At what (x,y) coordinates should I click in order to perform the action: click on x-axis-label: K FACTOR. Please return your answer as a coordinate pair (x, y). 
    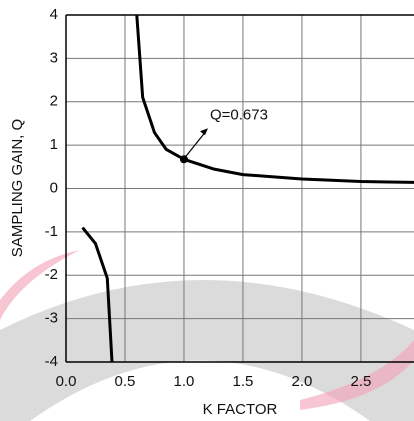
    Looking at the image, I should click on (240, 409).